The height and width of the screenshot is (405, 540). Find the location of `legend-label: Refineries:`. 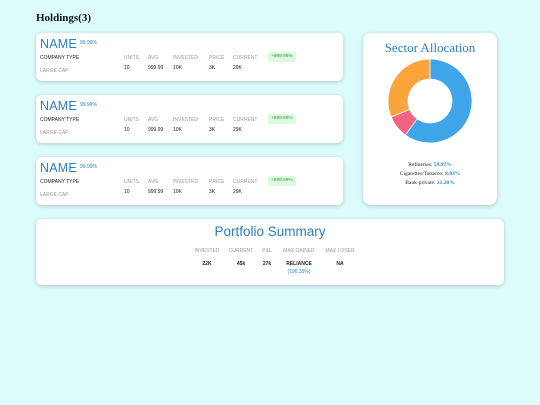

legend-label: Refineries: is located at coordinates (420, 165).